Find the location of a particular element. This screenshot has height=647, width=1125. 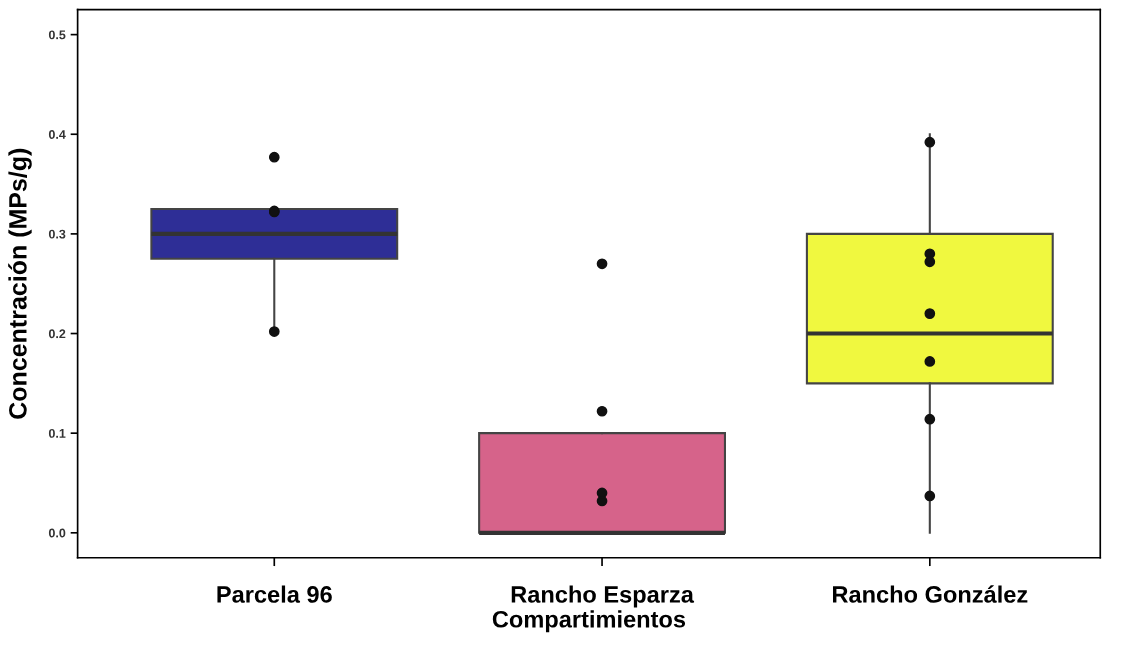

y-tick-label: 0.5 is located at coordinates (57, 35).